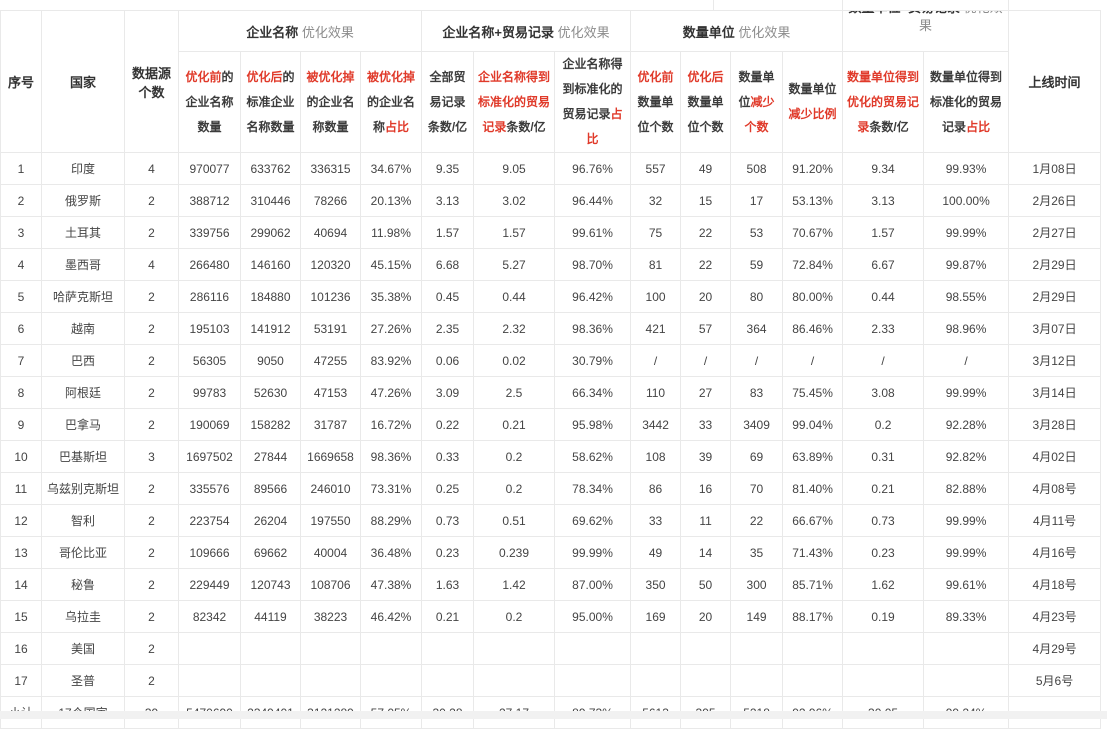 This screenshot has width=1107, height=729. Describe the element at coordinates (925, 24) in the screenshot. I see `clipped-section-title: 数量单位+贸易记录 优化效果` at that location.